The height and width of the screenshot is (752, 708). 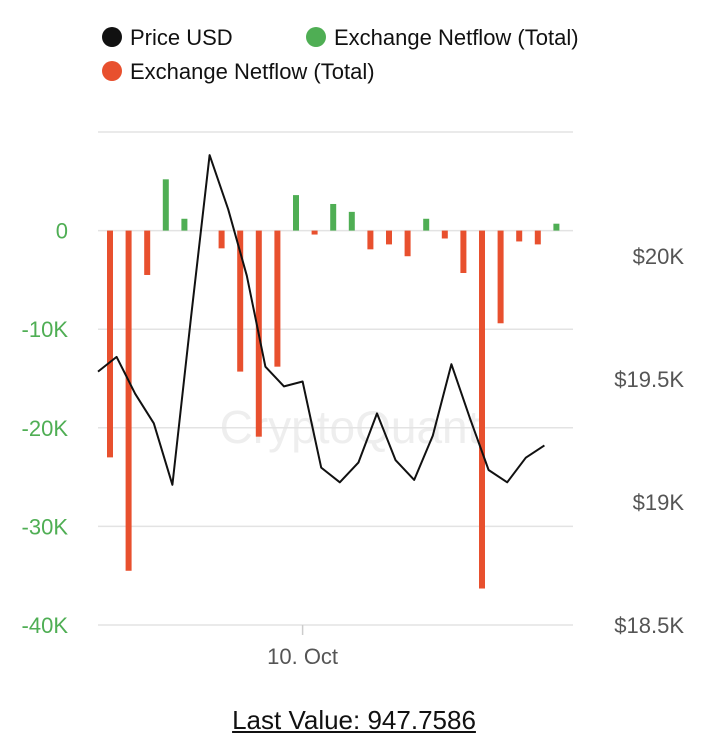 What do you see at coordinates (659, 256) in the screenshot?
I see `right-tick-label: $20K` at bounding box center [659, 256].